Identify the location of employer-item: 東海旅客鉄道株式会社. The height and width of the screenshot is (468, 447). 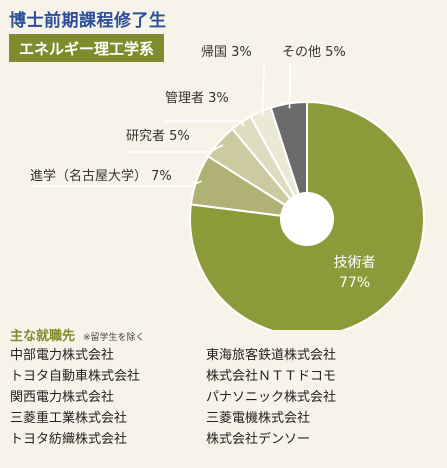
(271, 355).